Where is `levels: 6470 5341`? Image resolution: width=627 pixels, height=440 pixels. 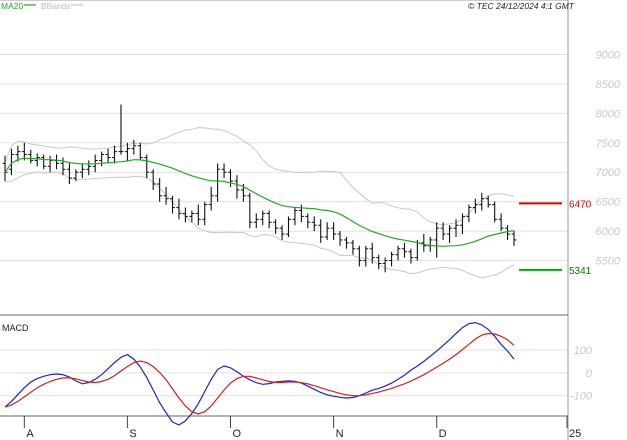 levels: 6470 5341 is located at coordinates (555, 238).